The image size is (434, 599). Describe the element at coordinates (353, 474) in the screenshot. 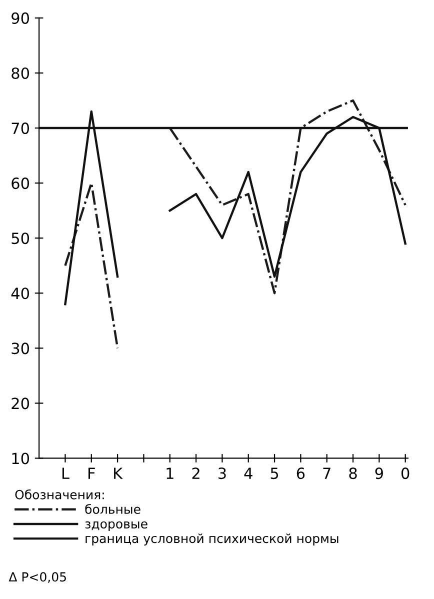

I see `x-tick-label: 8` at that location.